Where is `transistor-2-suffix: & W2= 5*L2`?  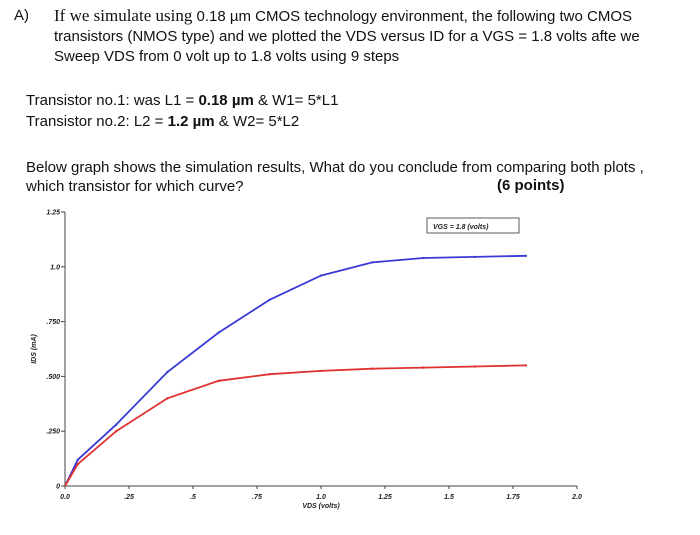
transistor-2-suffix: & W2= 5*L2 is located at coordinates (257, 121).